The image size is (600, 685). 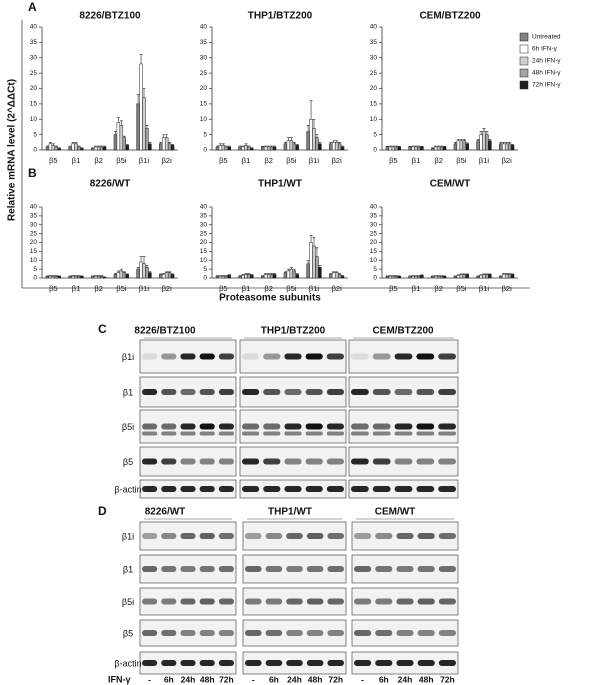 What do you see at coordinates (293, 331) in the screenshot?
I see `group-label: THP1/BTZ200` at bounding box center [293, 331].